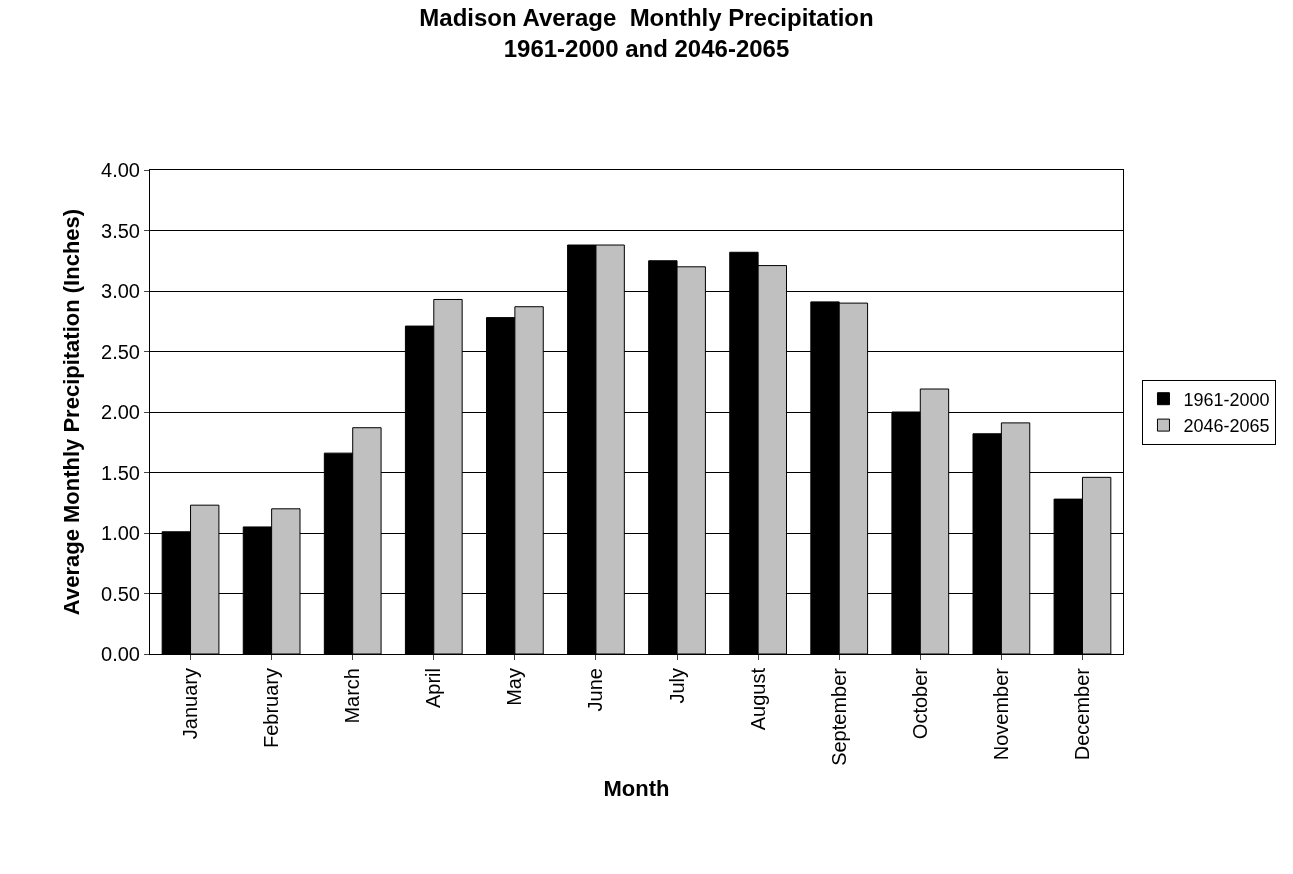  I want to click on chart-title: Madison Average Monthly Precipitation 1961-2000 and 2046-2065, so click(646, 33).